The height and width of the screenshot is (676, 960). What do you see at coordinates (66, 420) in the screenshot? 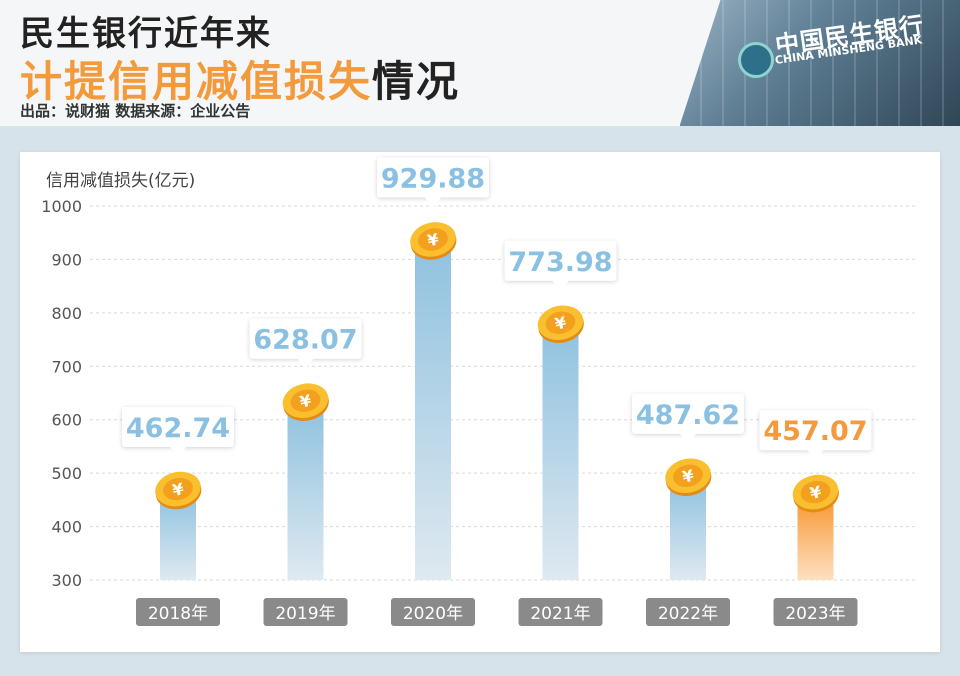
I see `y-tick-label: 600` at bounding box center [66, 420].